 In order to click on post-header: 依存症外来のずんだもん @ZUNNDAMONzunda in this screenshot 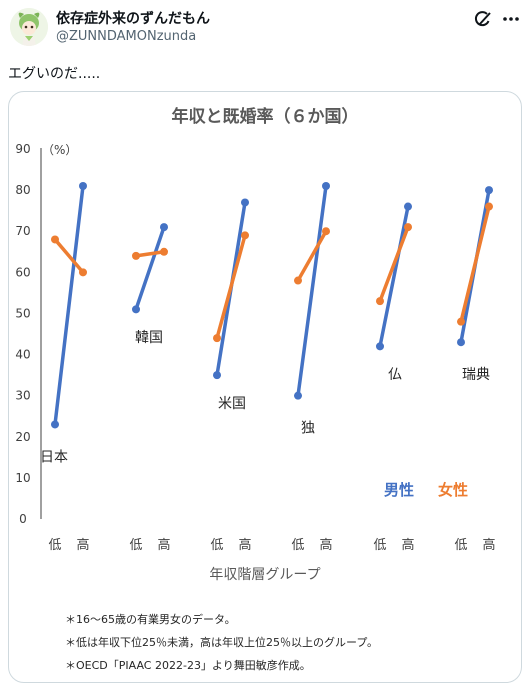, I will do `click(263, 28)`.